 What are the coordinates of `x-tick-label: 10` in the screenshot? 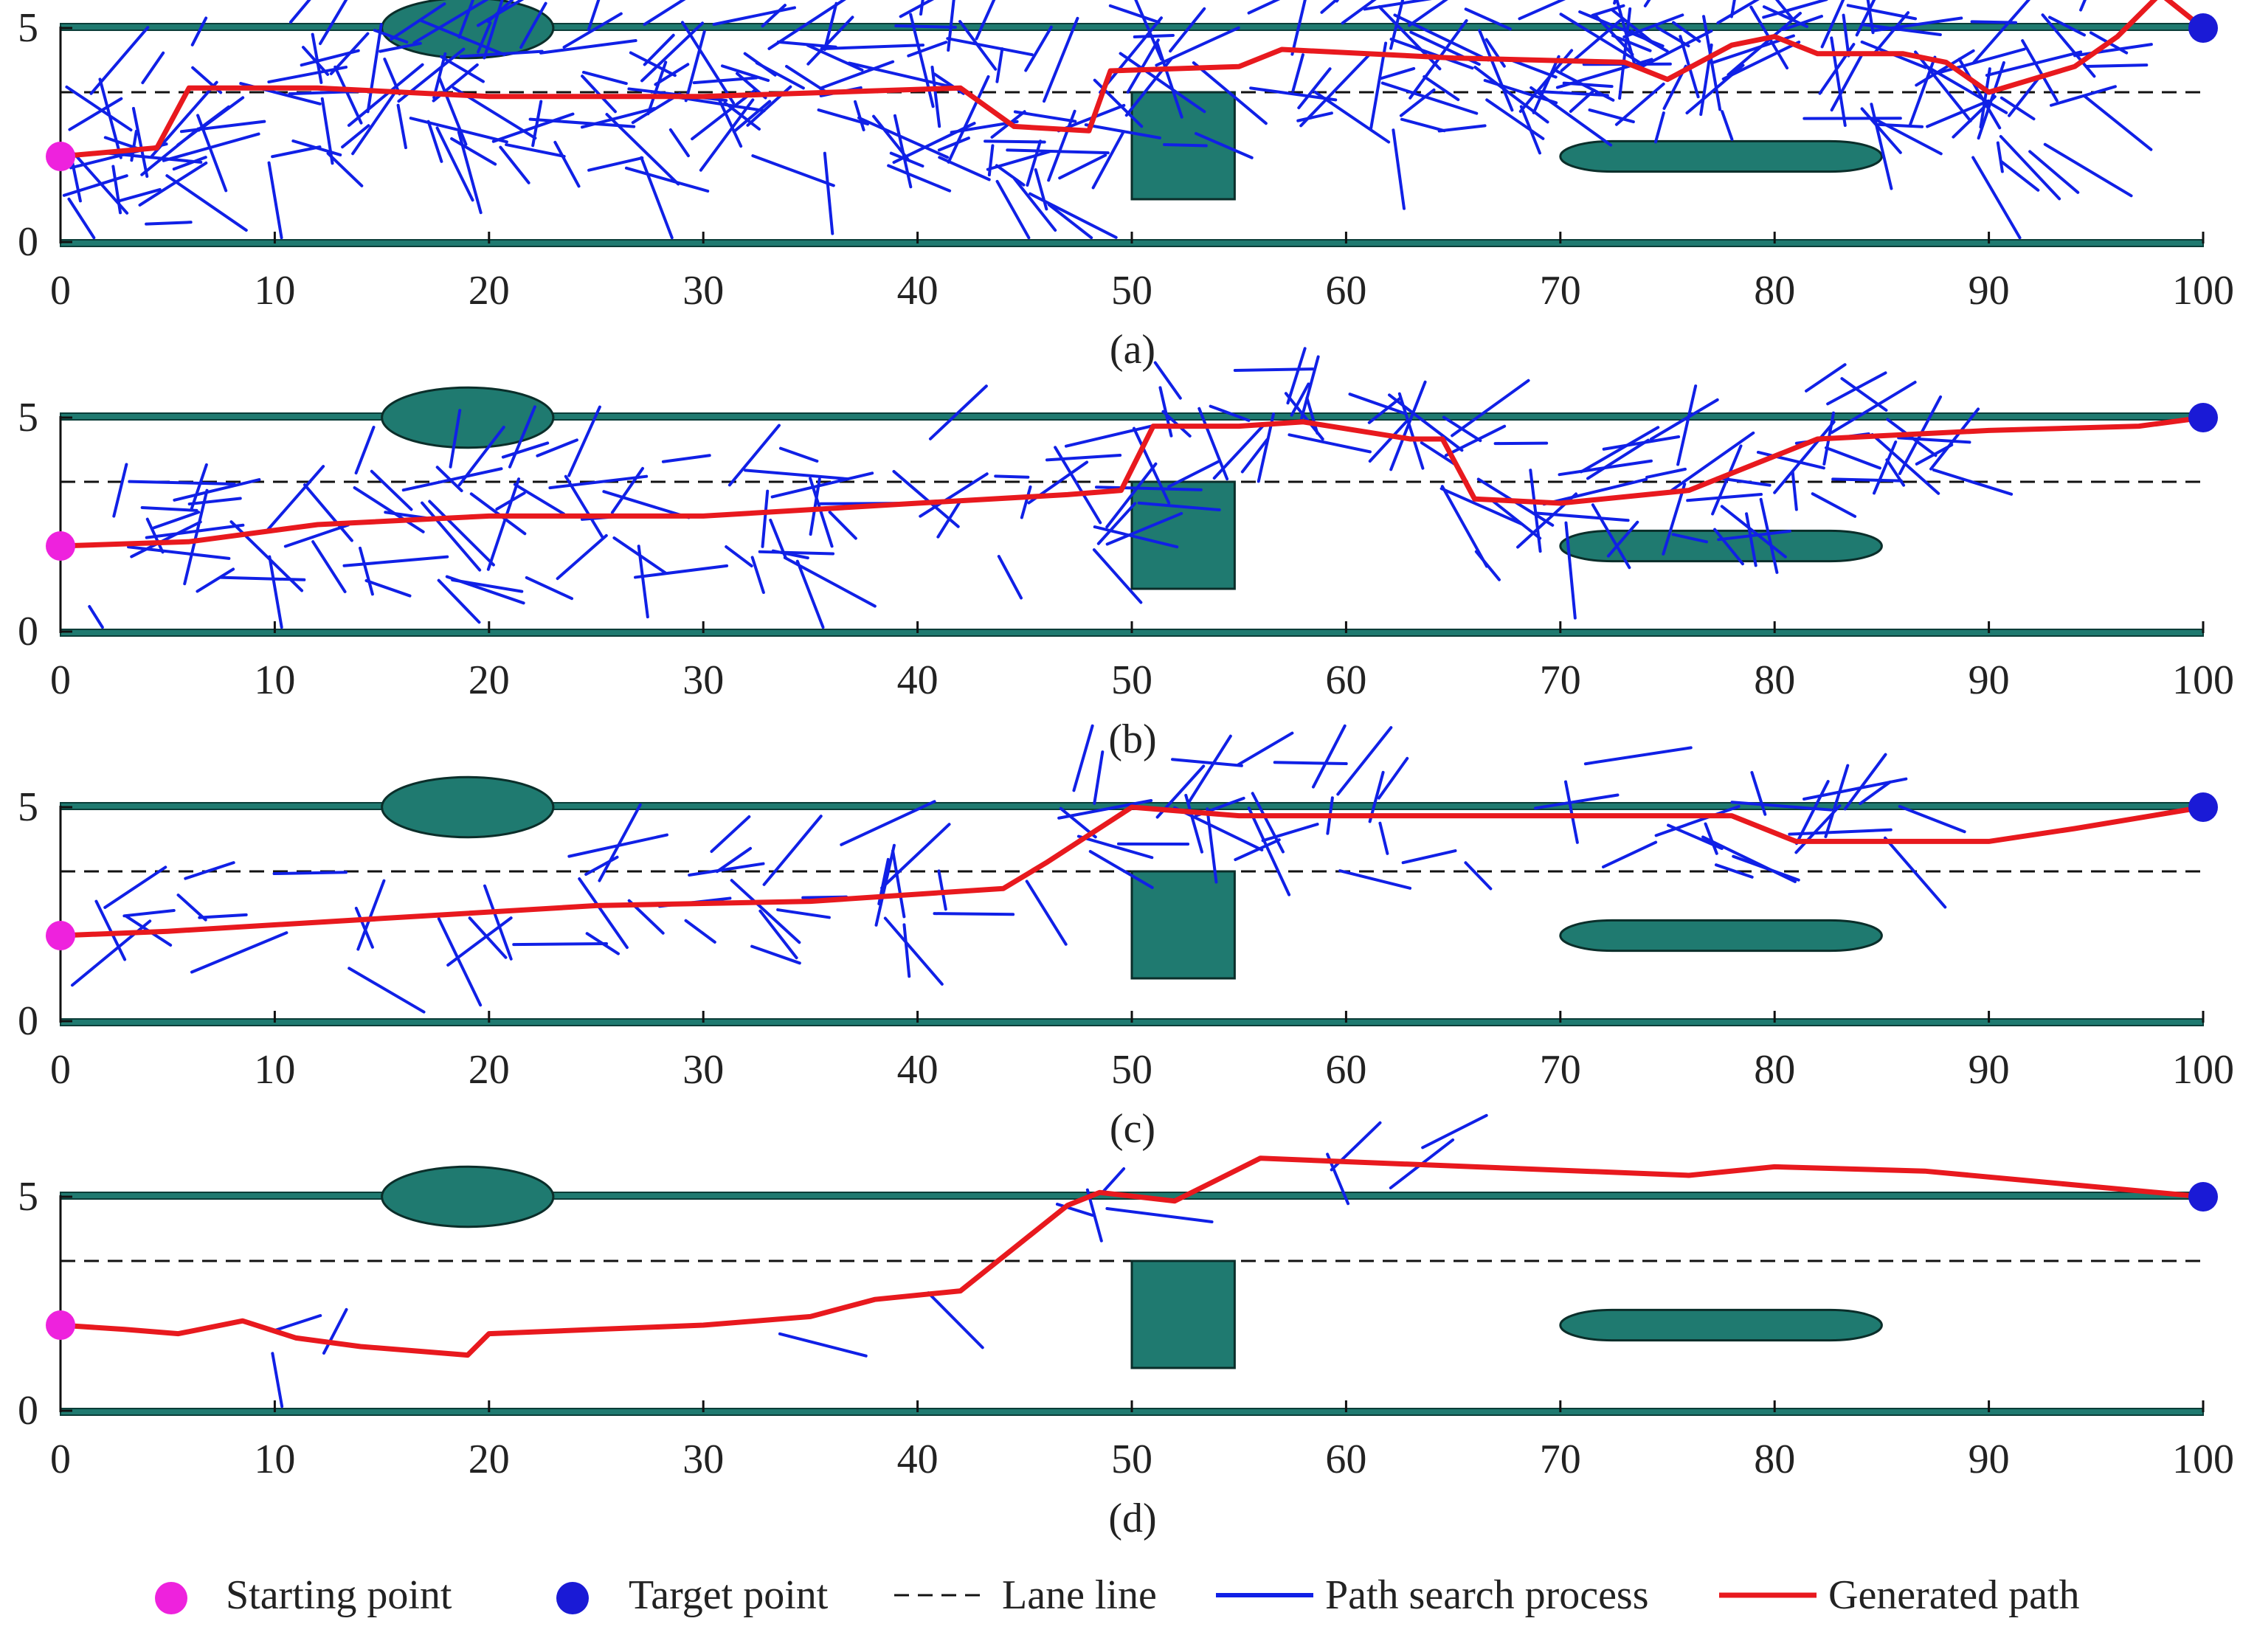 It's located at (274, 680).